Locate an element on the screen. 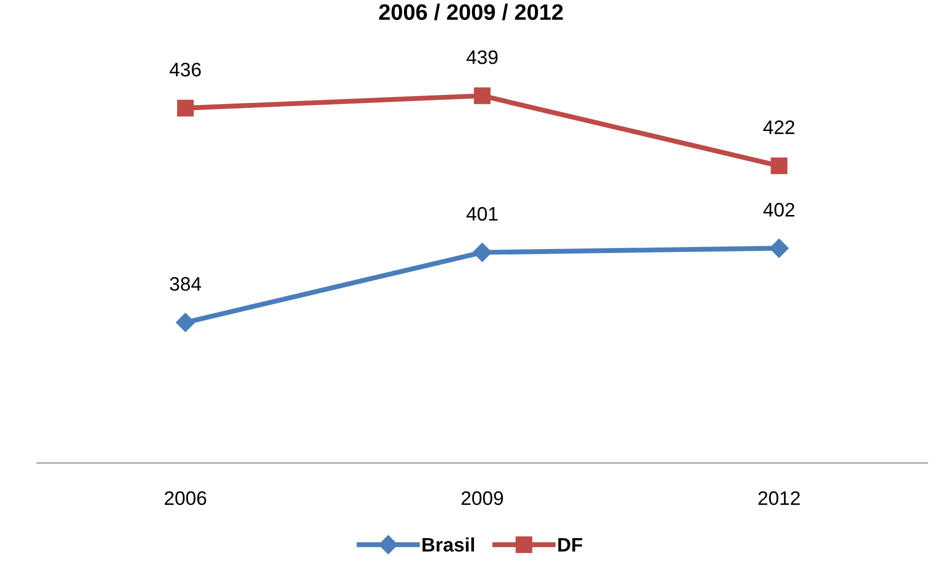 The height and width of the screenshot is (573, 942). data-label: 401 is located at coordinates (482, 213).